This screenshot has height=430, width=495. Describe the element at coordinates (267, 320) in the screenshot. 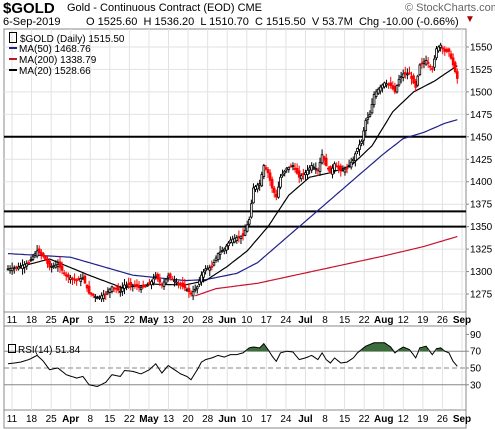

I see `x-tick-label: 17` at that location.